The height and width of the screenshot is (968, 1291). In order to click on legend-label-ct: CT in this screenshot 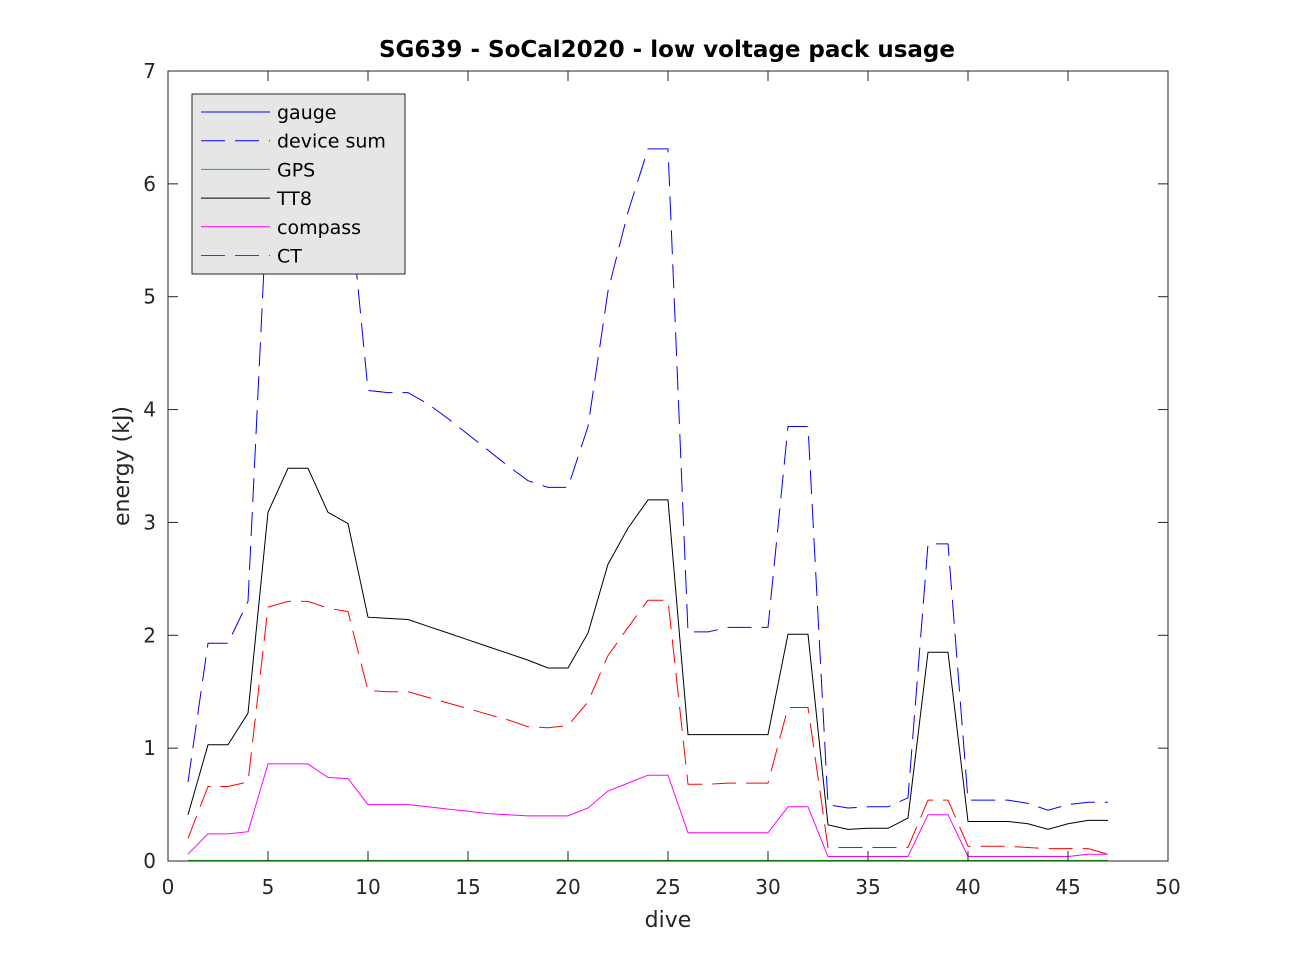, I will do `click(289, 257)`.